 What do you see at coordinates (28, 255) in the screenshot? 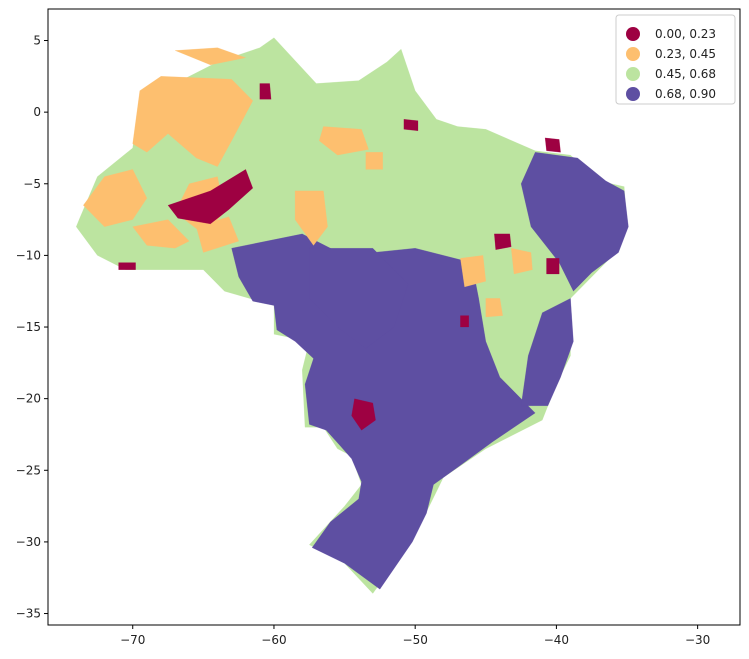
I see `y-tick-label: −10` at bounding box center [28, 255].